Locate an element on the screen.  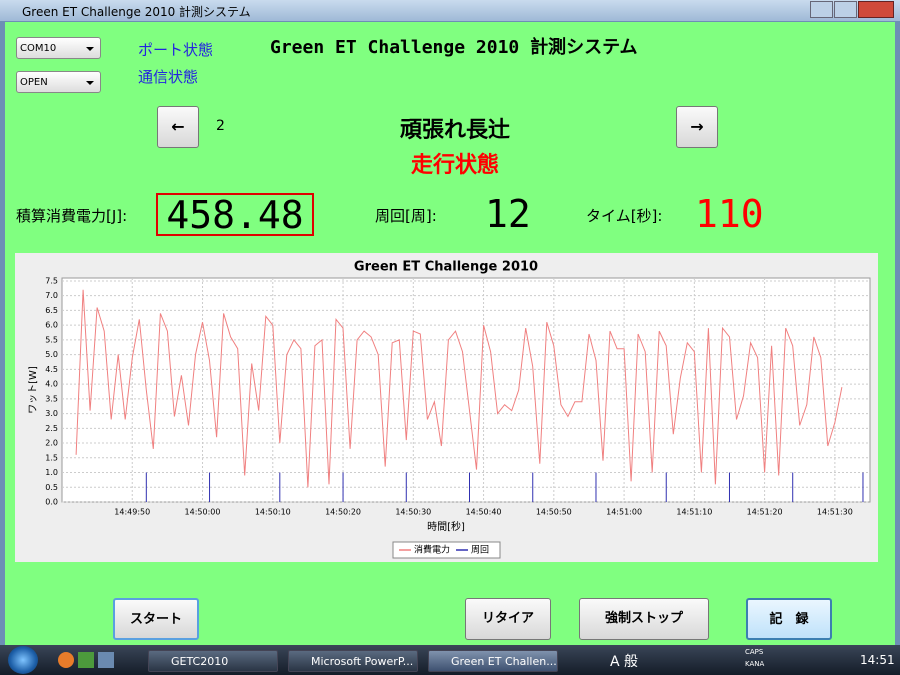
x-tick-label: 14:50:00 is located at coordinates (203, 512).